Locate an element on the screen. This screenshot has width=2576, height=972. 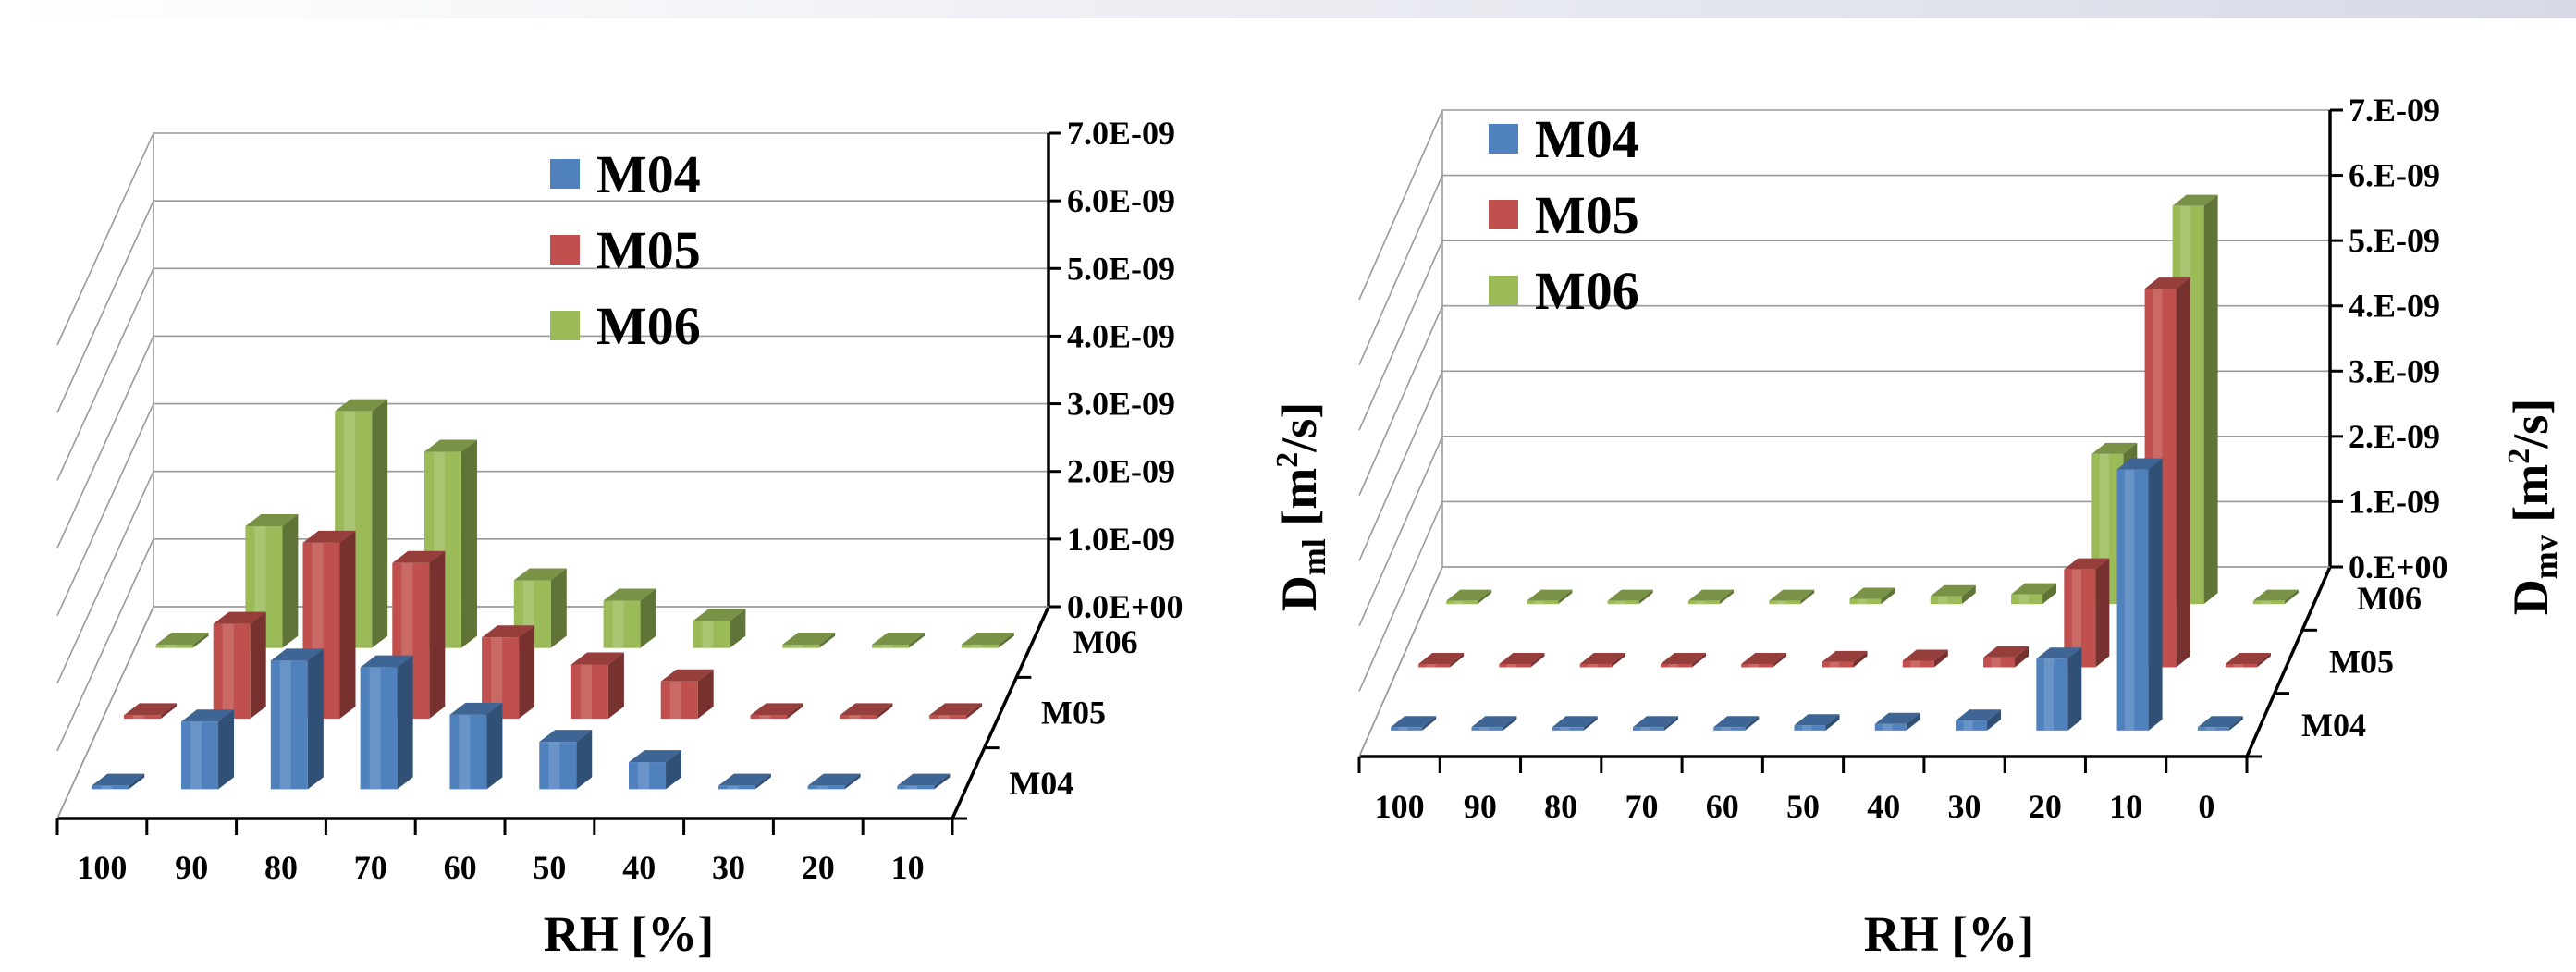
x-tick-label: 40 is located at coordinates (1883, 806).